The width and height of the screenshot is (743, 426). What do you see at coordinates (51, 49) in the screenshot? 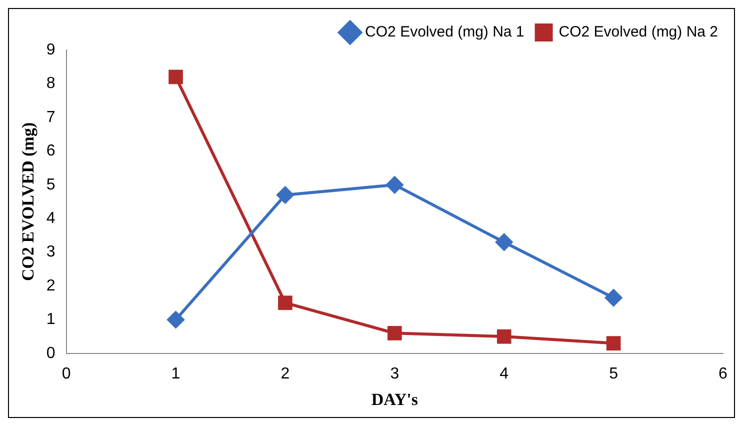
I see `y-tick-label: 9` at bounding box center [51, 49].